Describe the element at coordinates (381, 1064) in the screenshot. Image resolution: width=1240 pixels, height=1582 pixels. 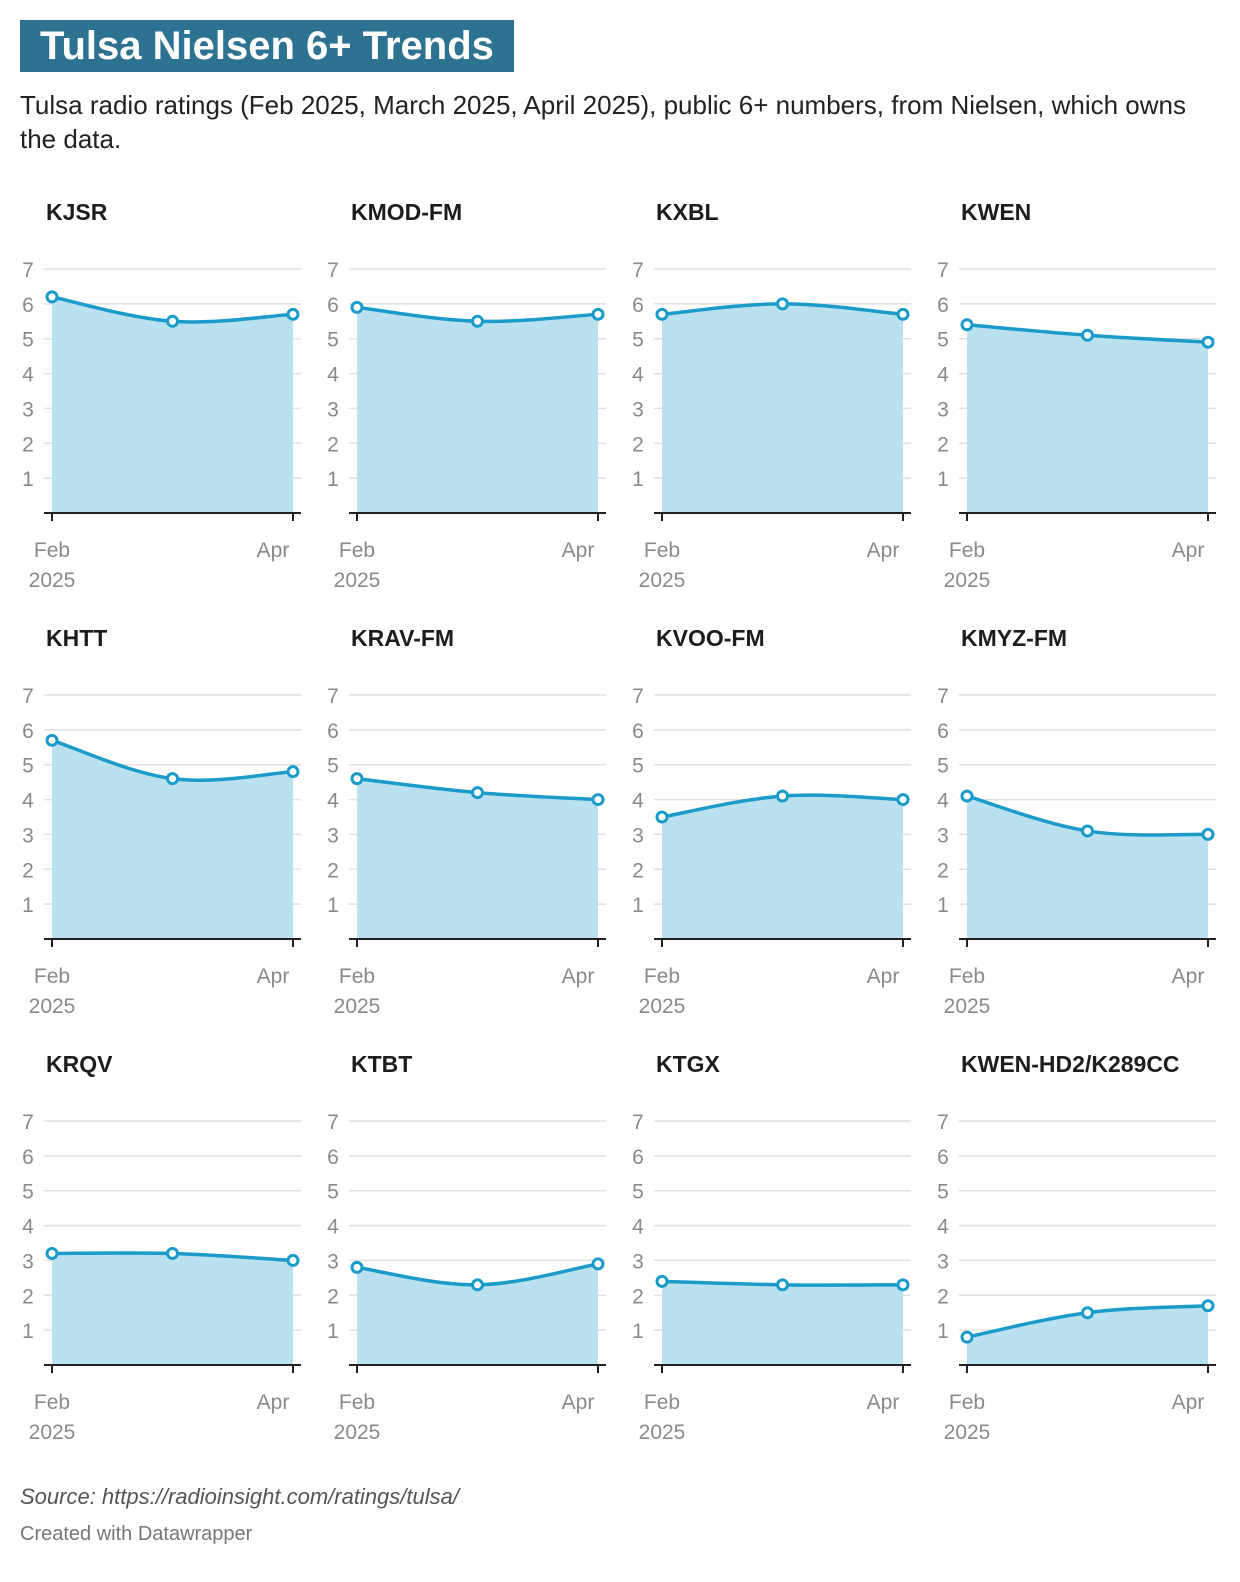
I see `chart-title: KTBT` at that location.